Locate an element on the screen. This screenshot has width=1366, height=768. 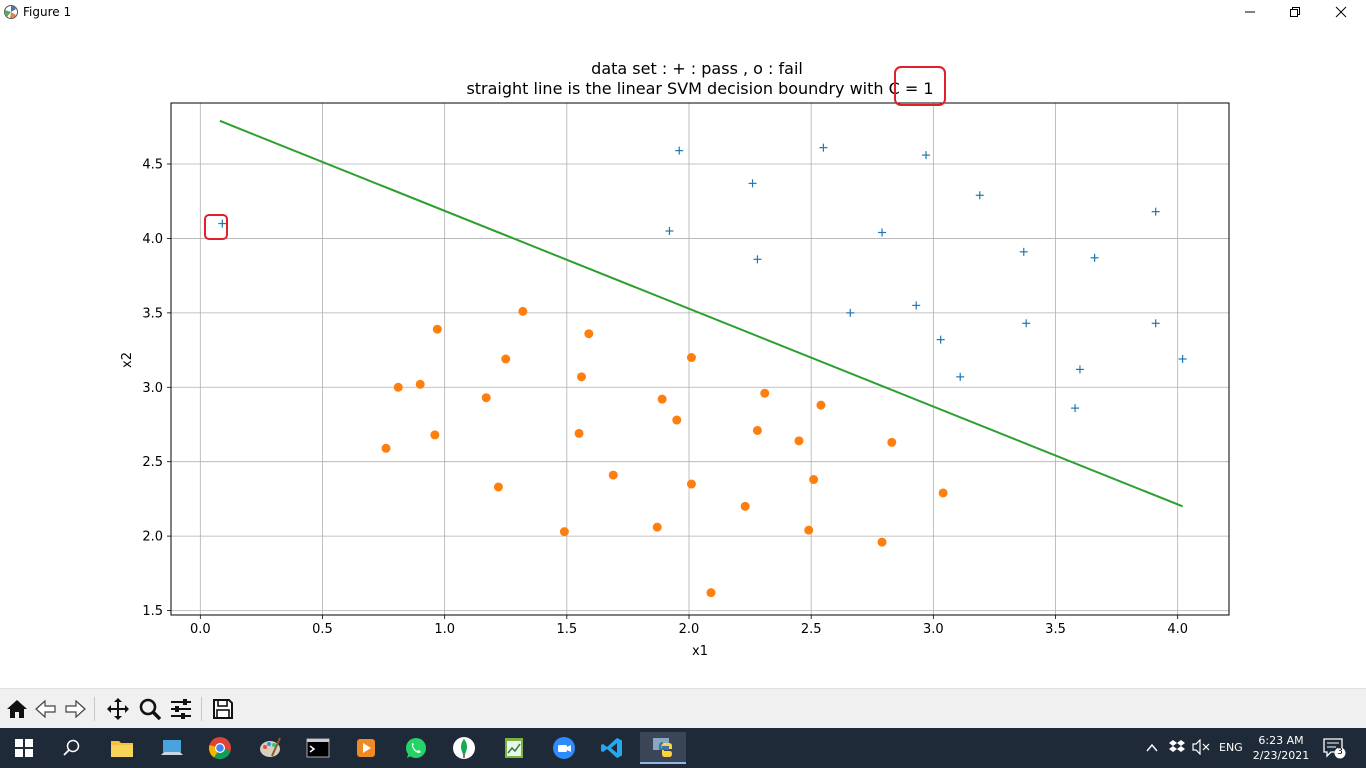
notification-count-badge: 3 is located at coordinates (1340, 752).